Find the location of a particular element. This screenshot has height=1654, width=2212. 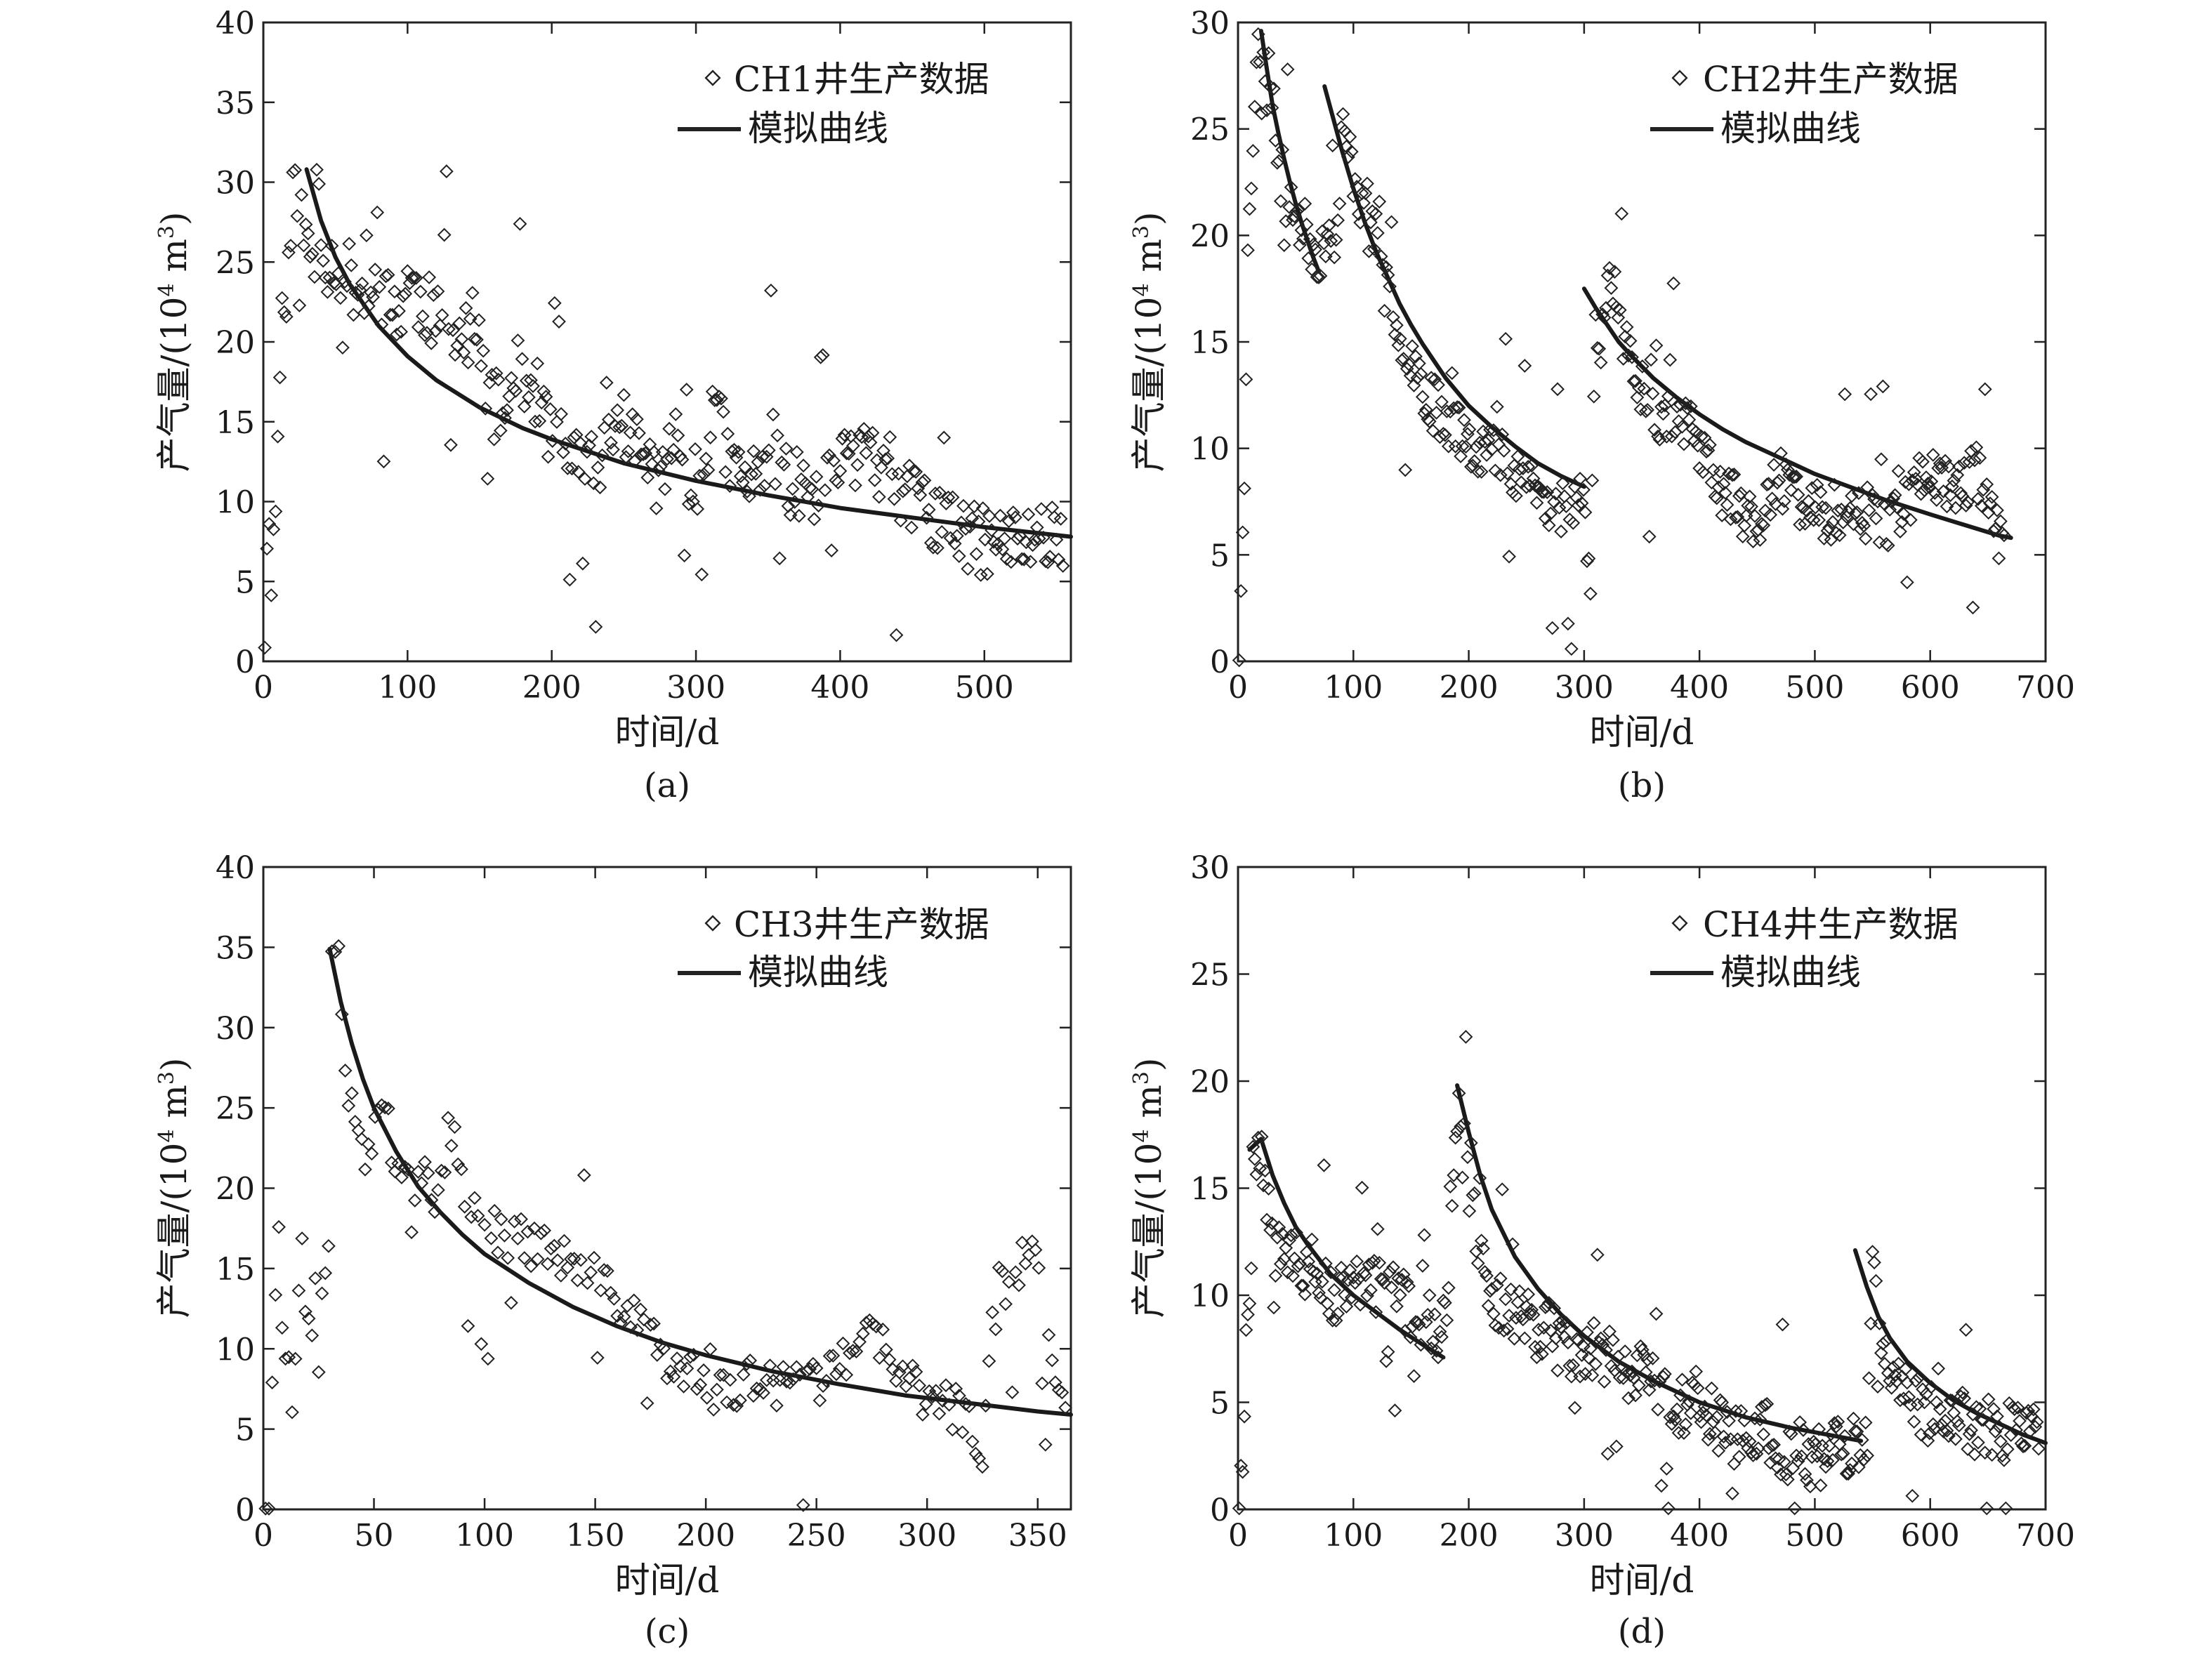

y-tick-label: 35 is located at coordinates (235, 104).